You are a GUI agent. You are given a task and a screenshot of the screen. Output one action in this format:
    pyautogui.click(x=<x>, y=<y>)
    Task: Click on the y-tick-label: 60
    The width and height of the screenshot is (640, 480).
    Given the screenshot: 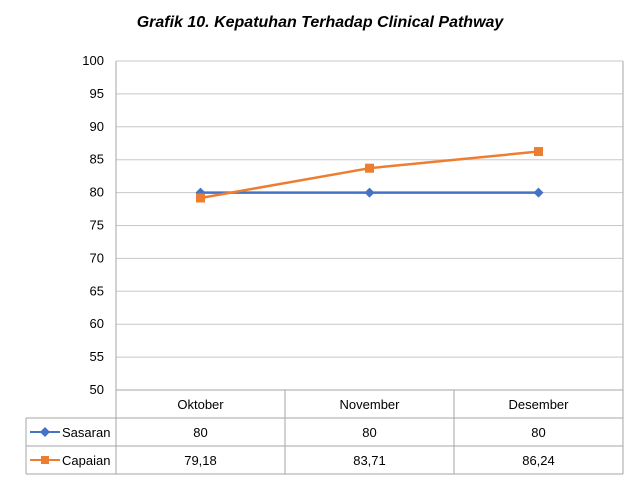 What is the action you would take?
    pyautogui.click(x=97, y=323)
    